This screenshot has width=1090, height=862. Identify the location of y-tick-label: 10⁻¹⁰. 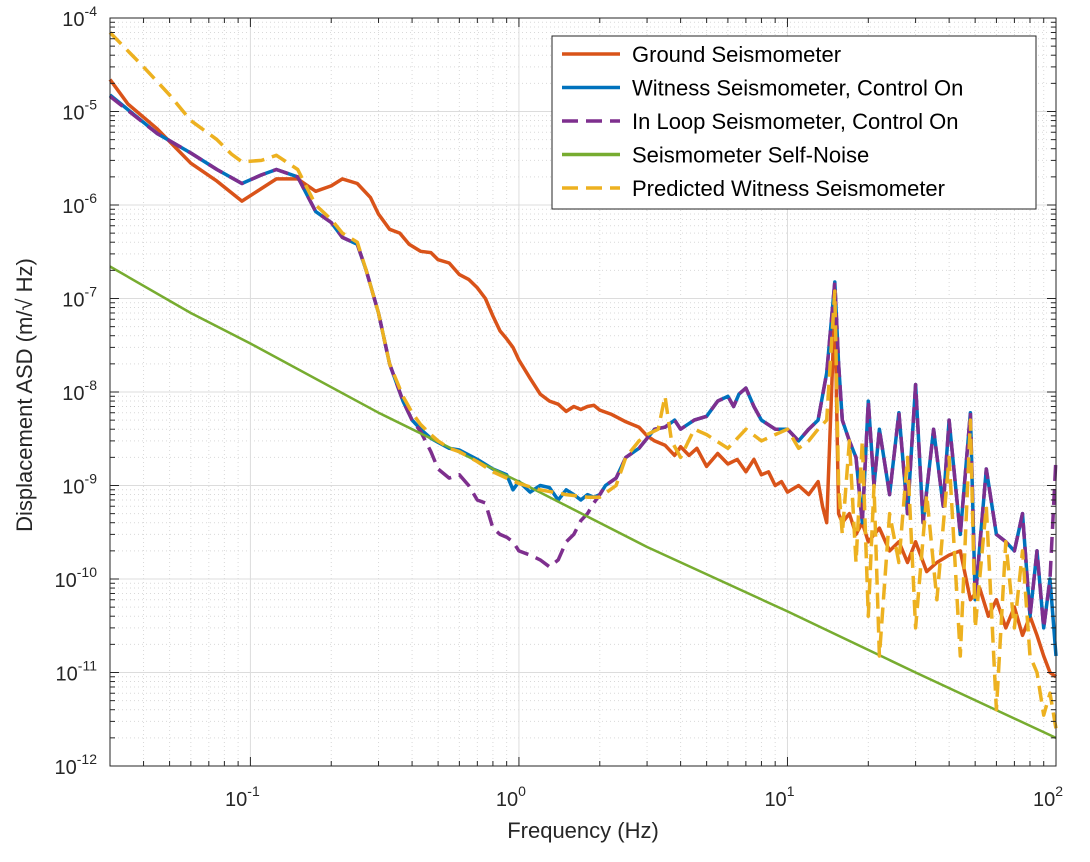
(76, 578).